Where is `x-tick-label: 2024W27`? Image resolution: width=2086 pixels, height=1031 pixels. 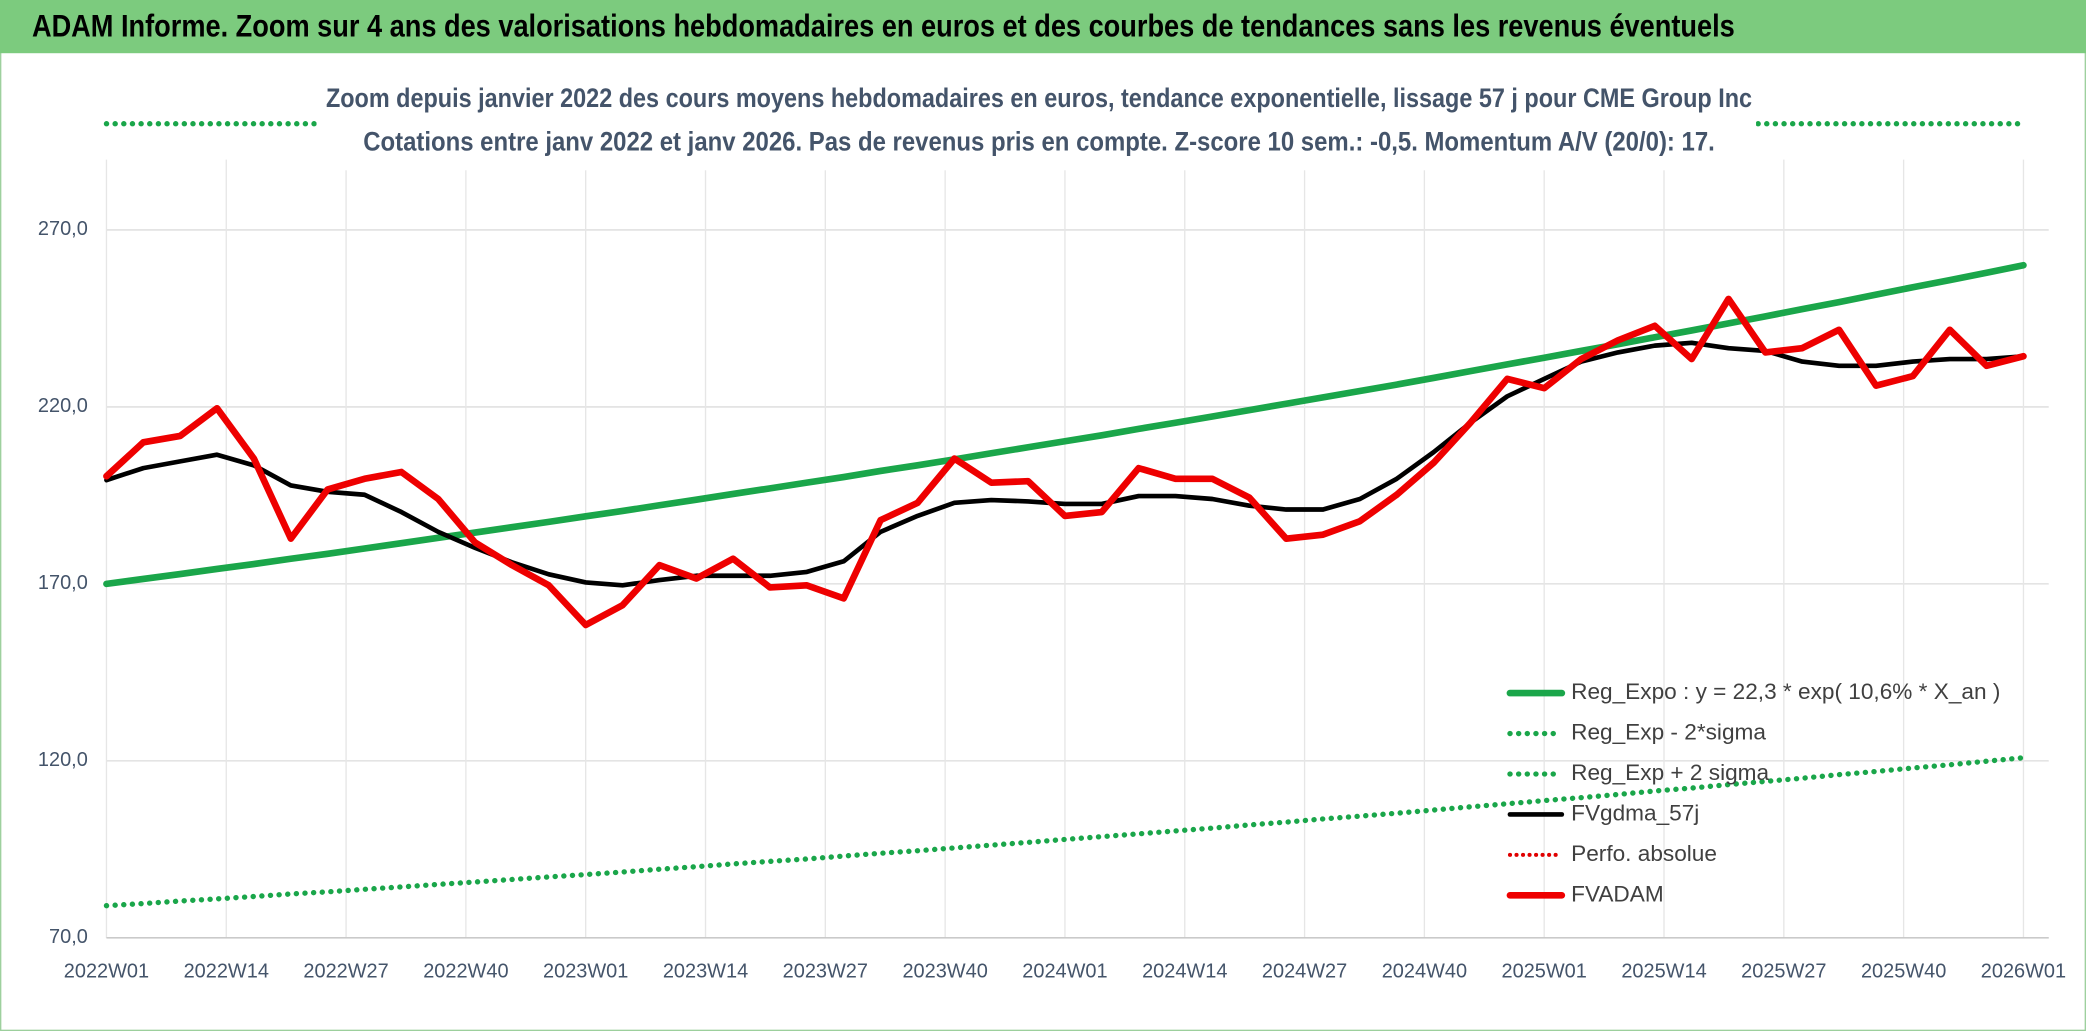 x-tick-label: 2024W27 is located at coordinates (1304, 972).